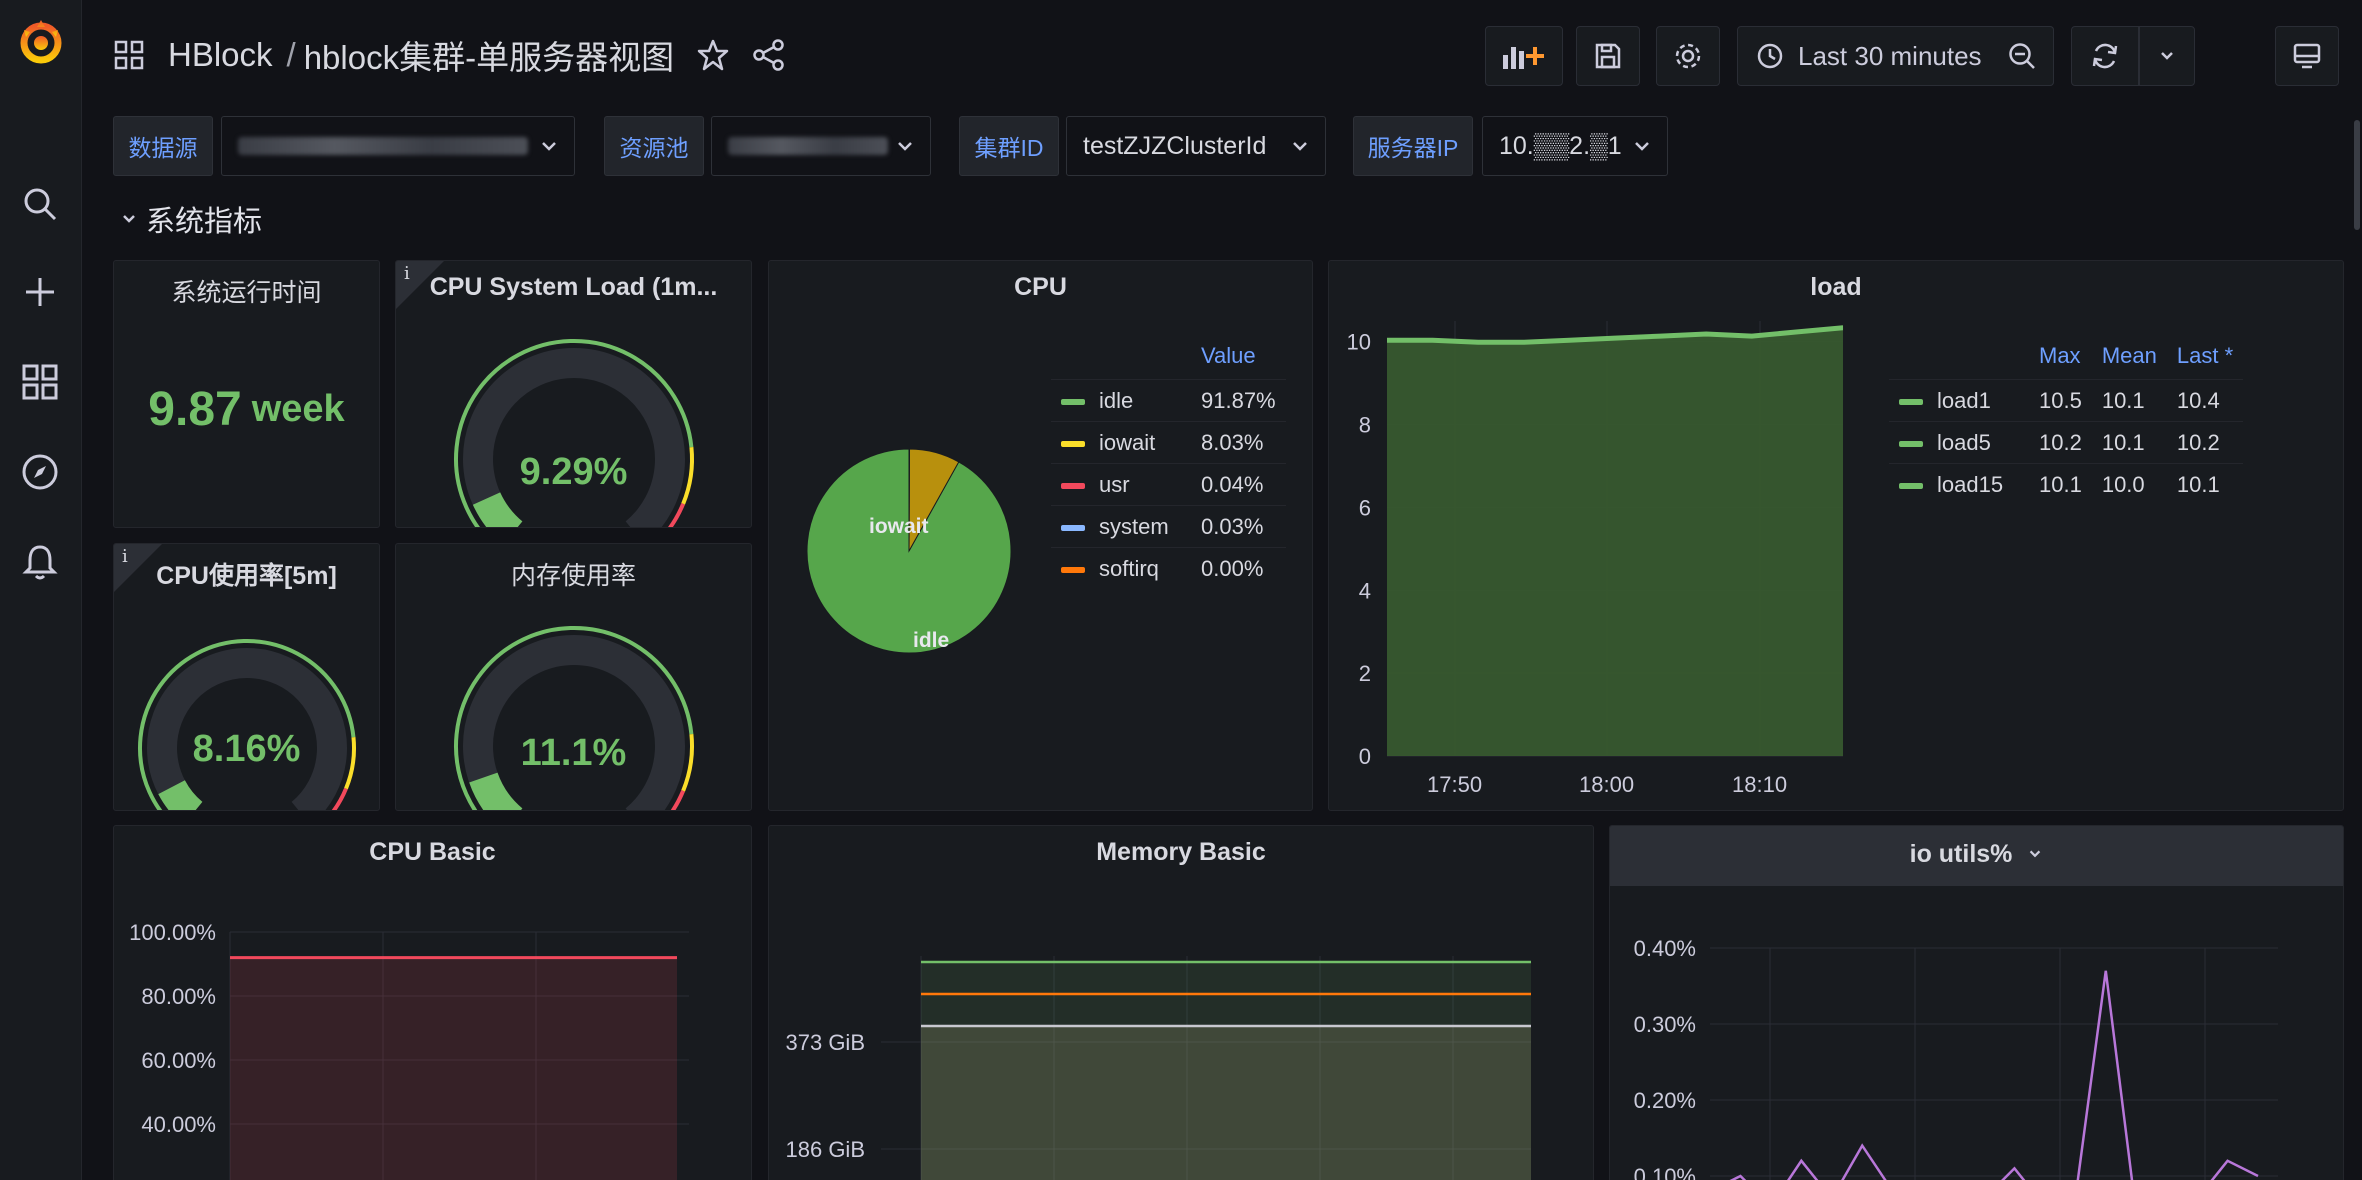  I want to click on share-icon, so click(769, 55).